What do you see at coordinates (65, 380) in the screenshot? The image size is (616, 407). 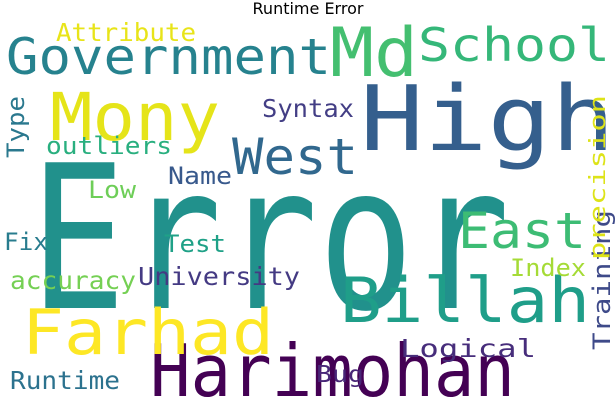 I see `word-runtime: Runtime` at bounding box center [65, 380].